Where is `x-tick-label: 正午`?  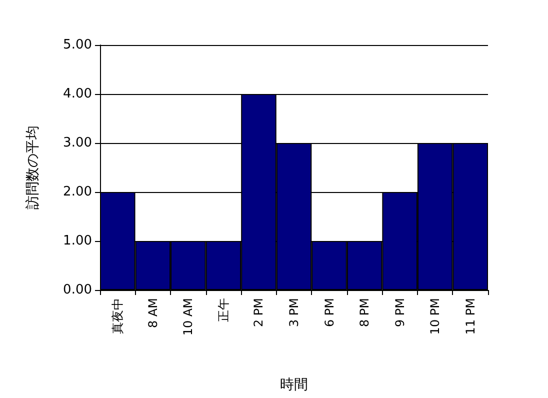 x-tick-label: 正午 is located at coordinates (223, 310).